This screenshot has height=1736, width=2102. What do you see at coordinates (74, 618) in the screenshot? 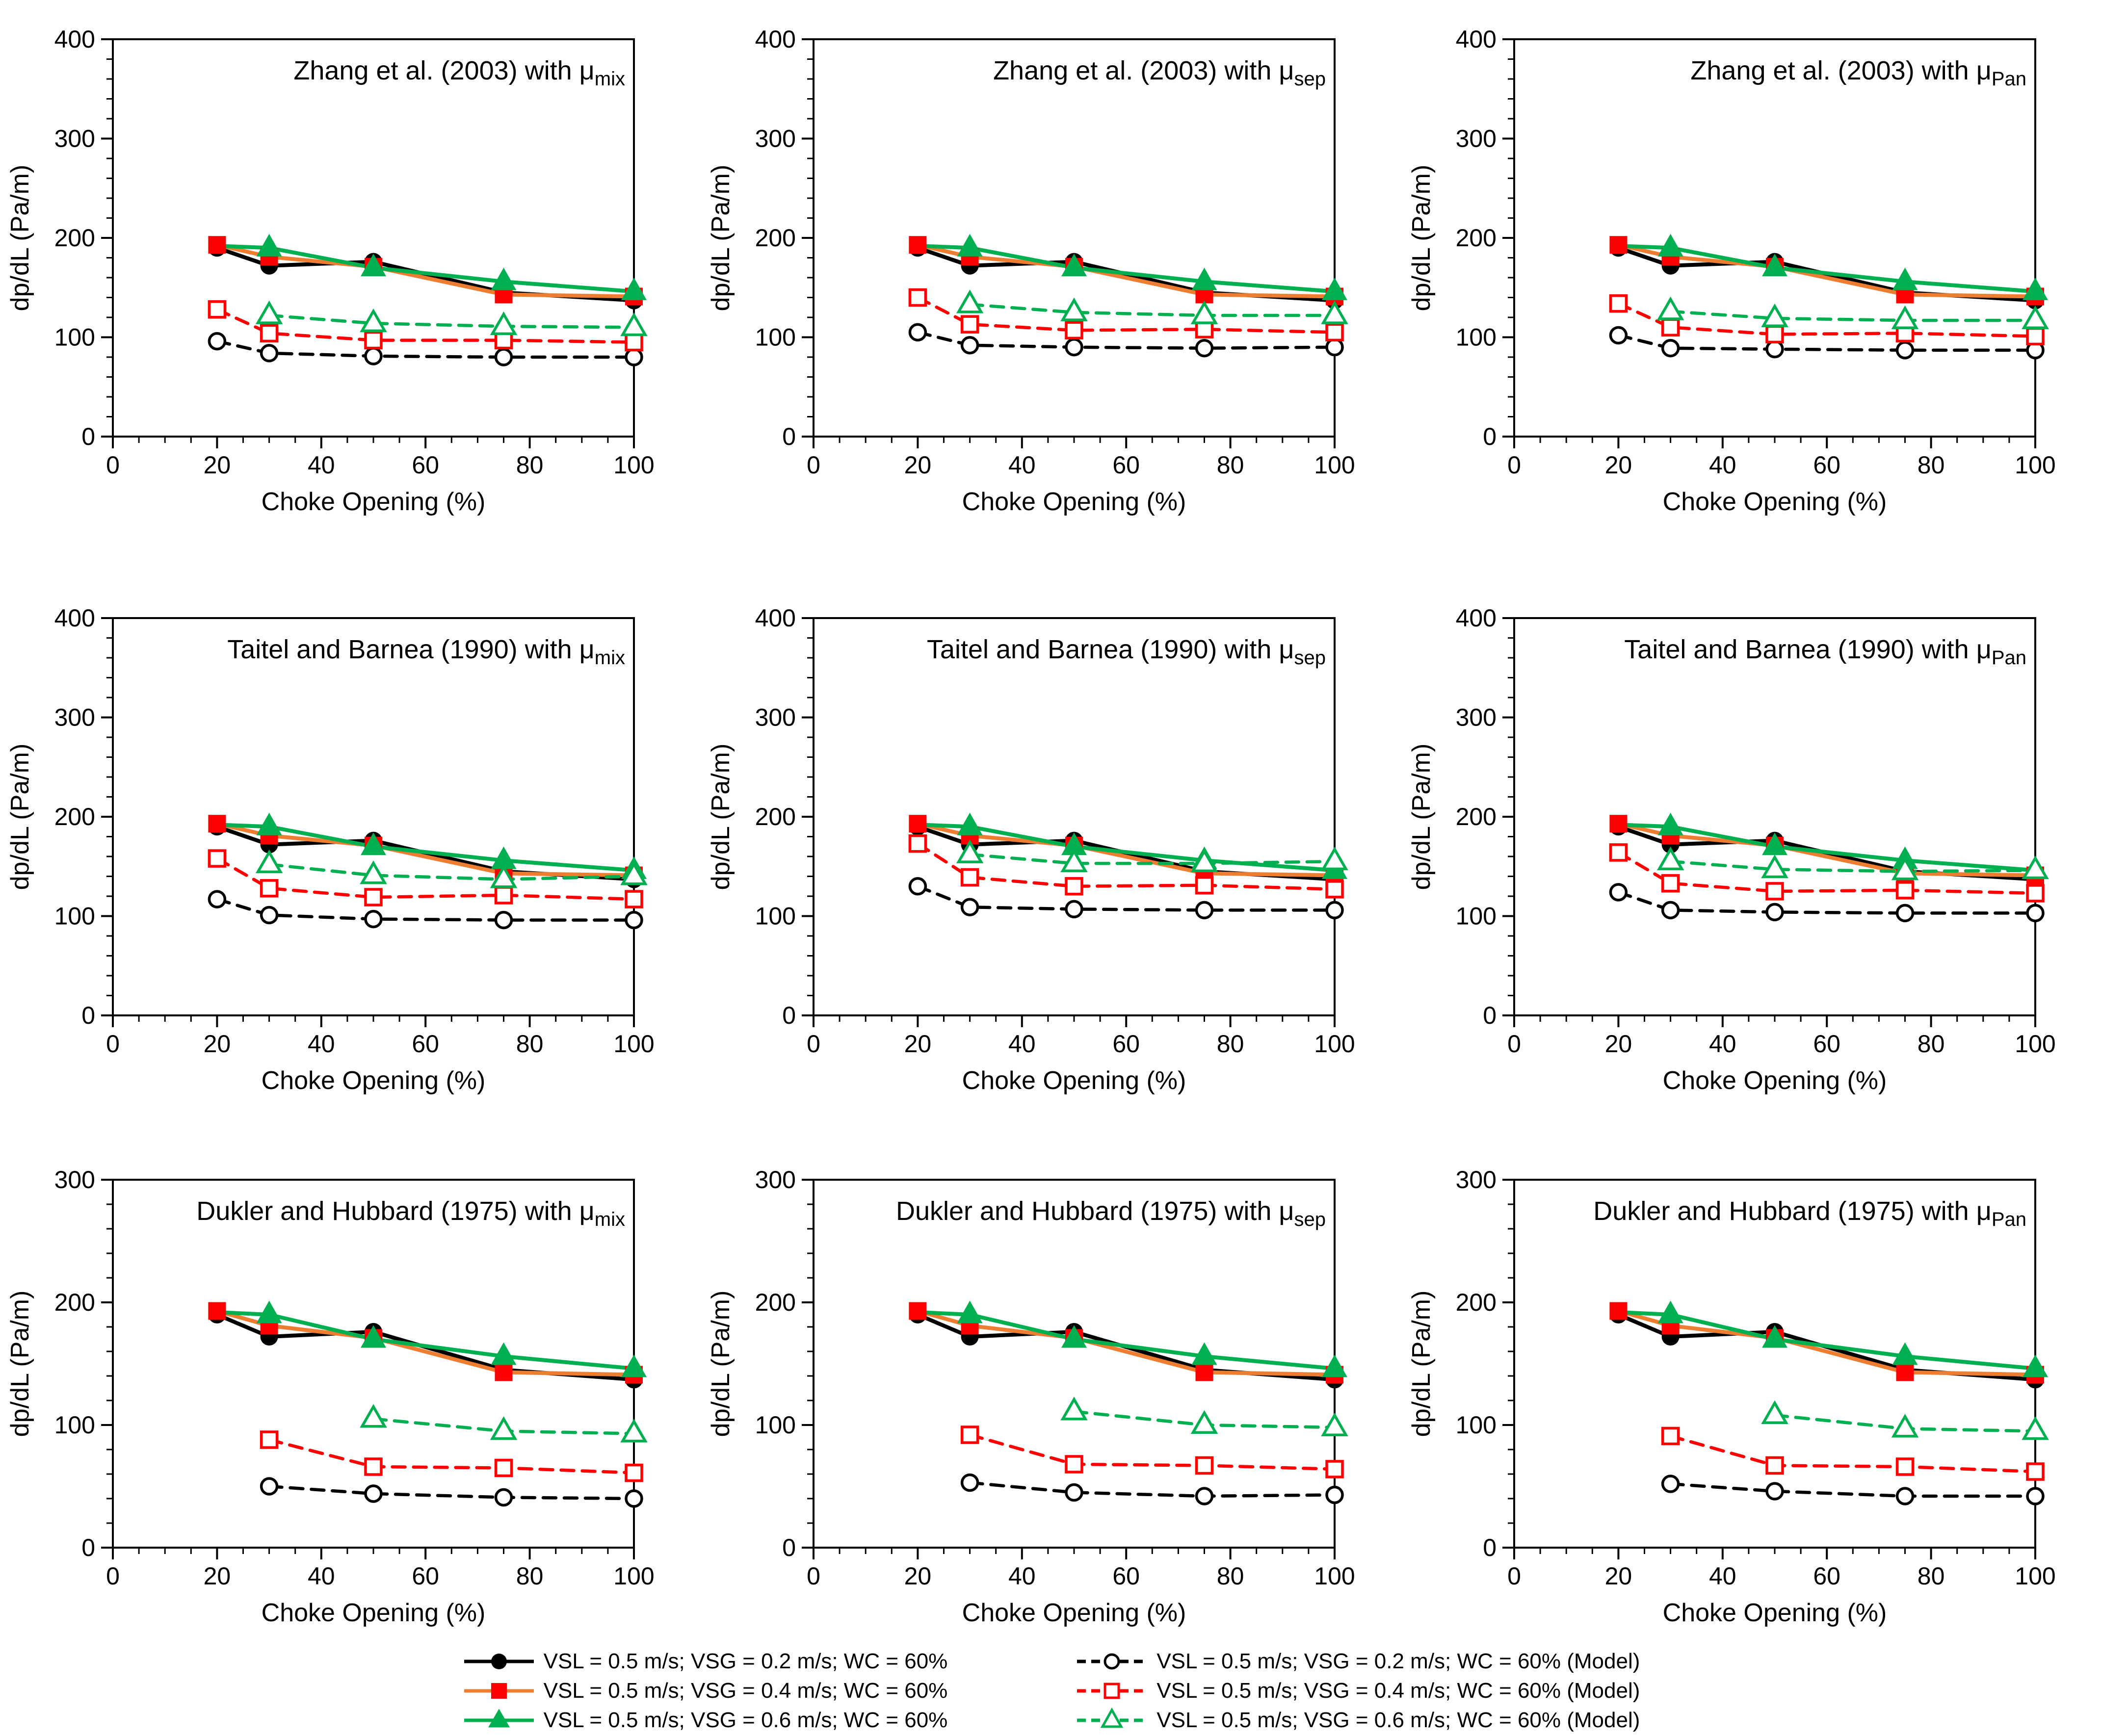
I see `y-tick-label: 400` at bounding box center [74, 618].